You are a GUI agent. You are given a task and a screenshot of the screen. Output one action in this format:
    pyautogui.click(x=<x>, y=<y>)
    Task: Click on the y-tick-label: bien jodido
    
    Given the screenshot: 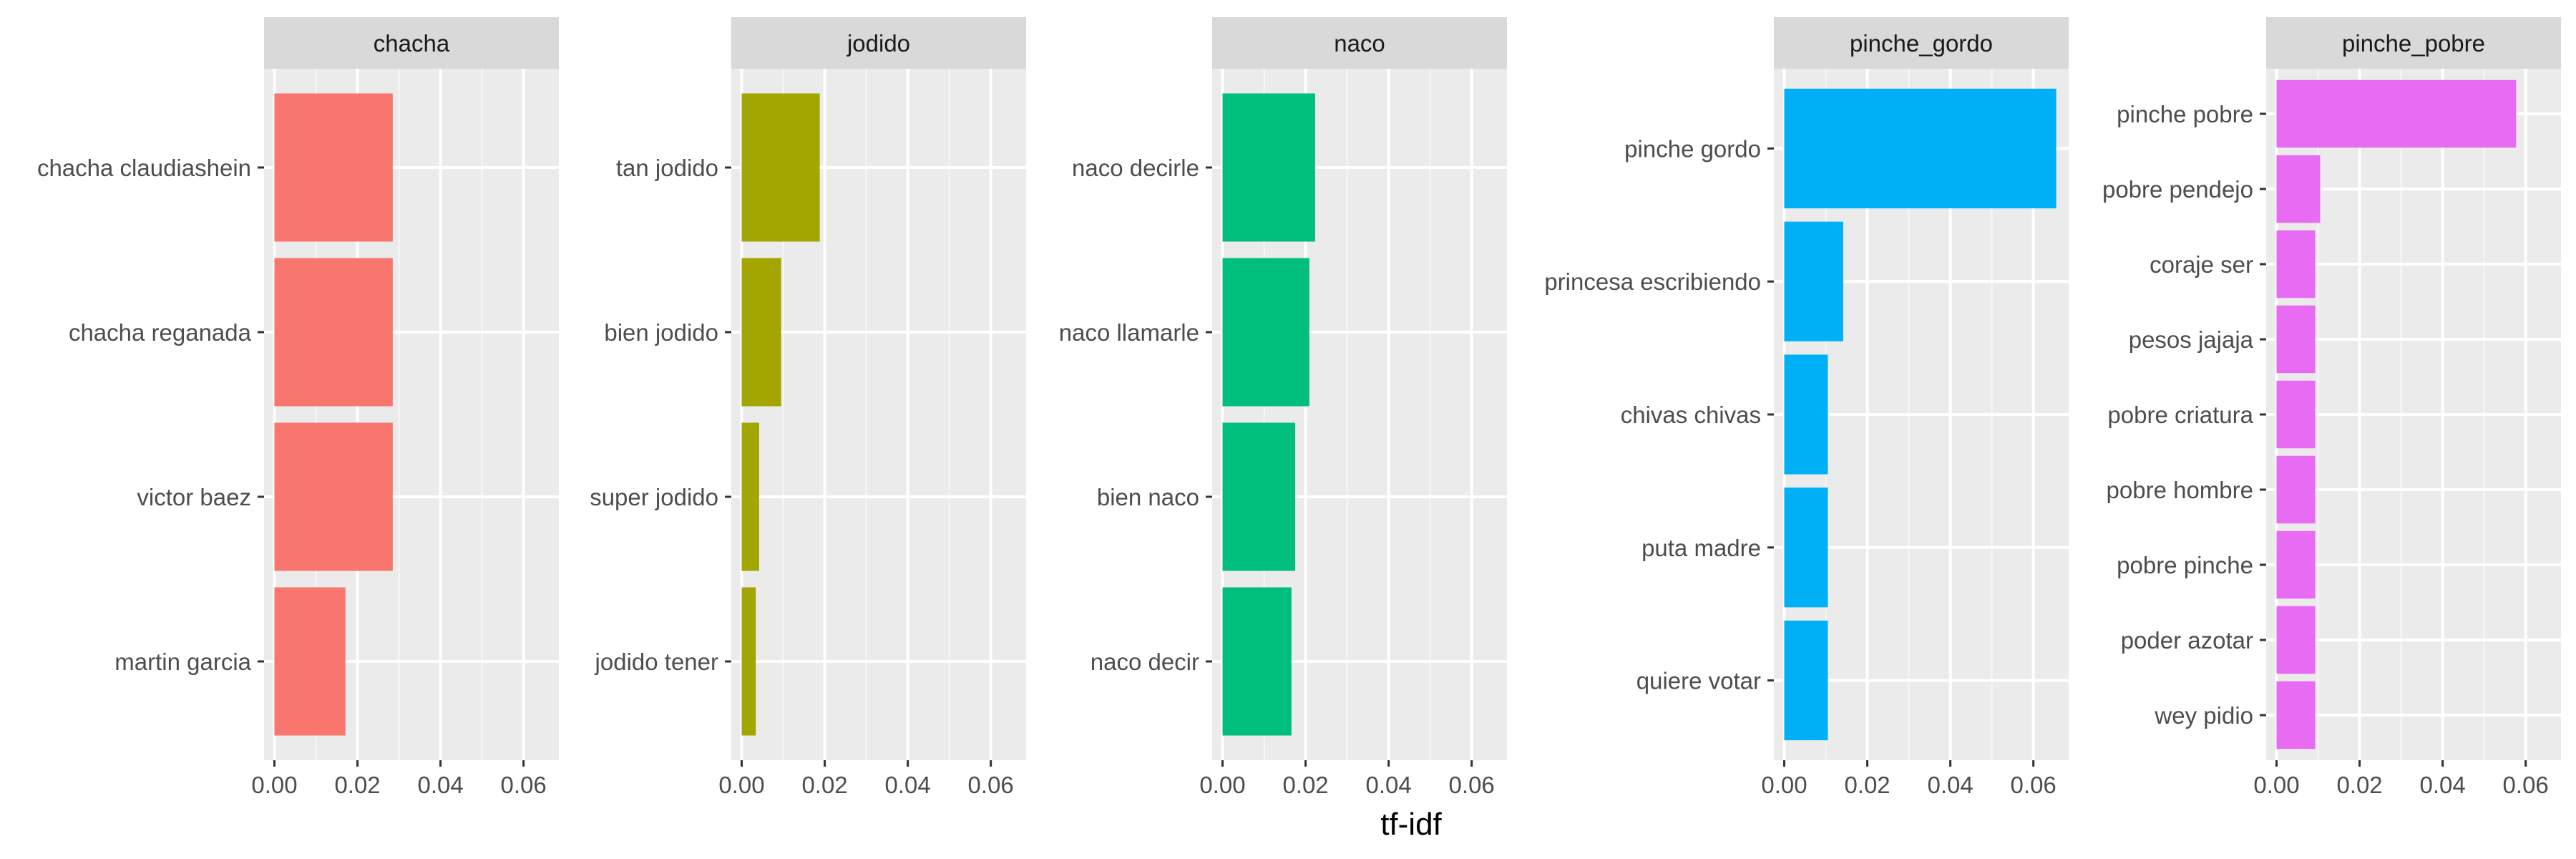 What is the action you would take?
    pyautogui.click(x=661, y=332)
    